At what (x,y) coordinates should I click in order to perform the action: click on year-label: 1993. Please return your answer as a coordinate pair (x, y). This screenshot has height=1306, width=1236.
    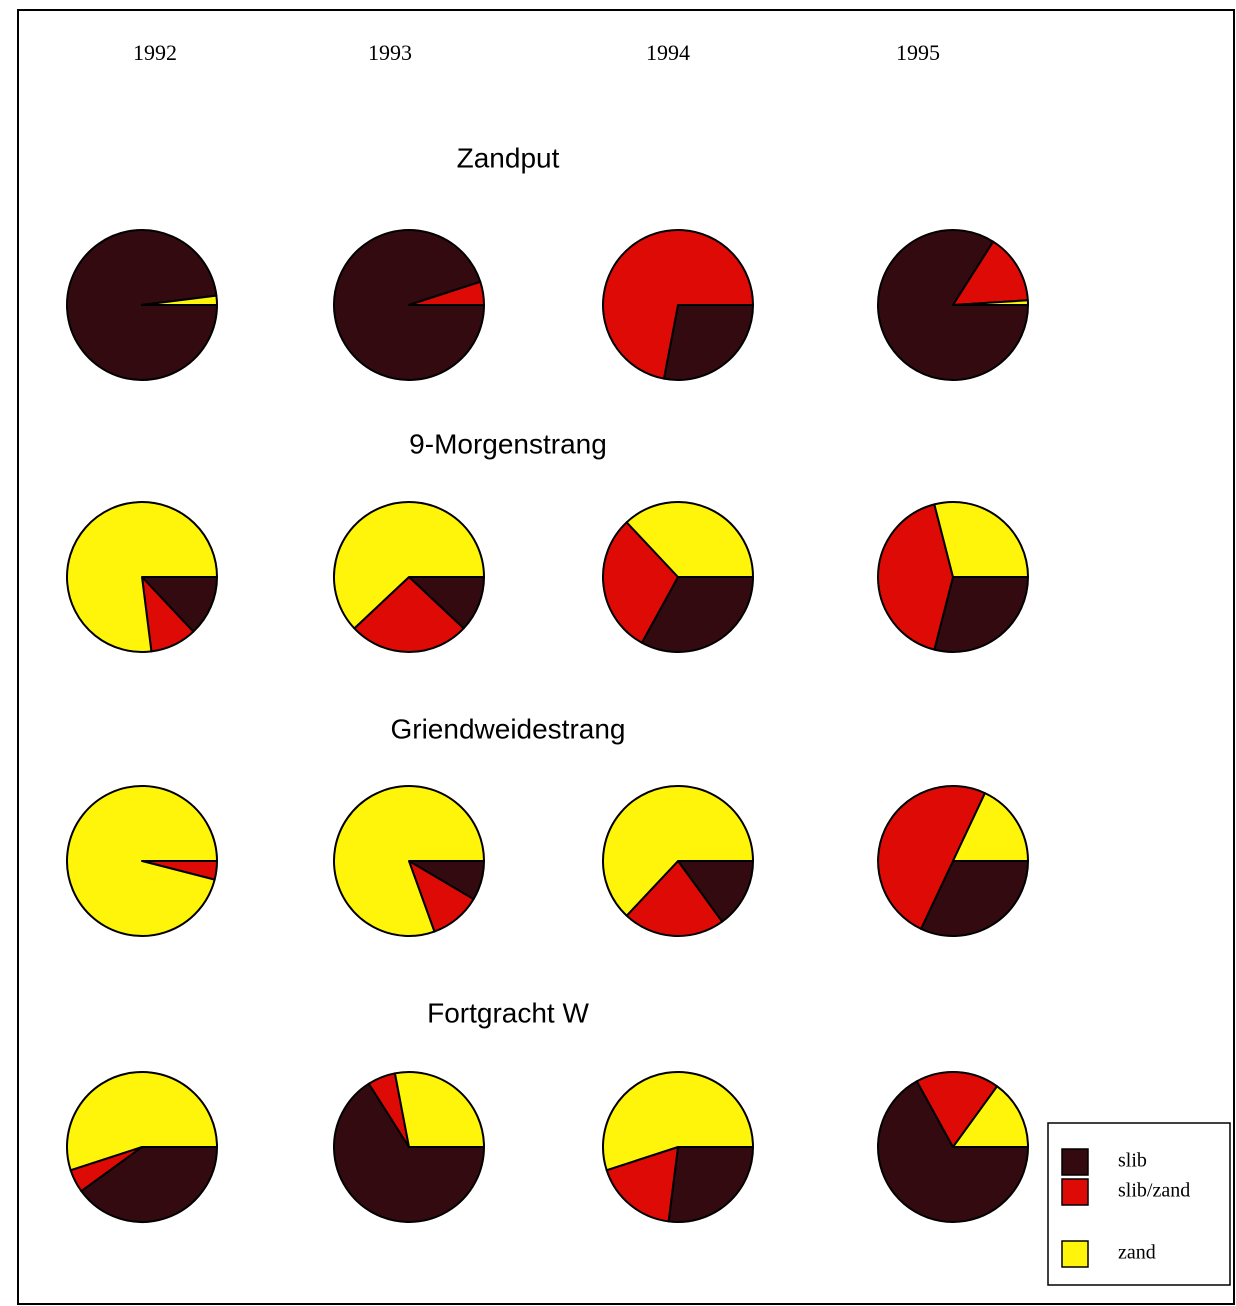
    Looking at the image, I should click on (390, 52).